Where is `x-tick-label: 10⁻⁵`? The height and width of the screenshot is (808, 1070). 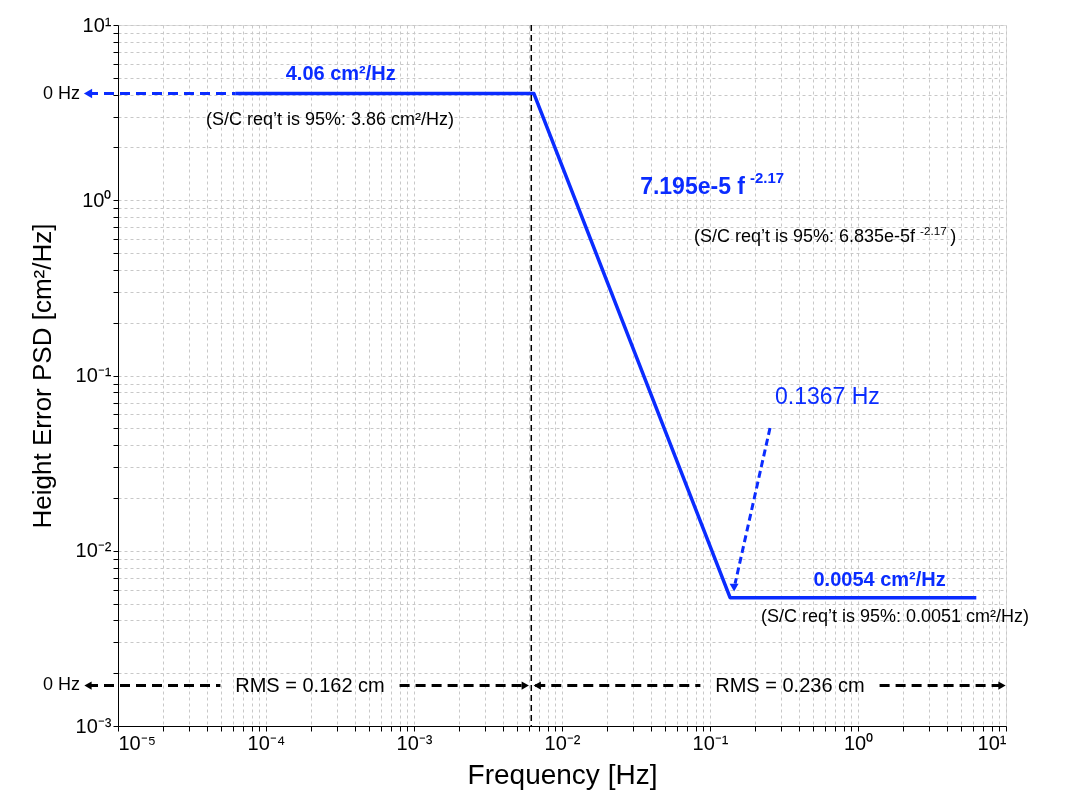 x-tick-label: 10⁻⁵ is located at coordinates (137, 742).